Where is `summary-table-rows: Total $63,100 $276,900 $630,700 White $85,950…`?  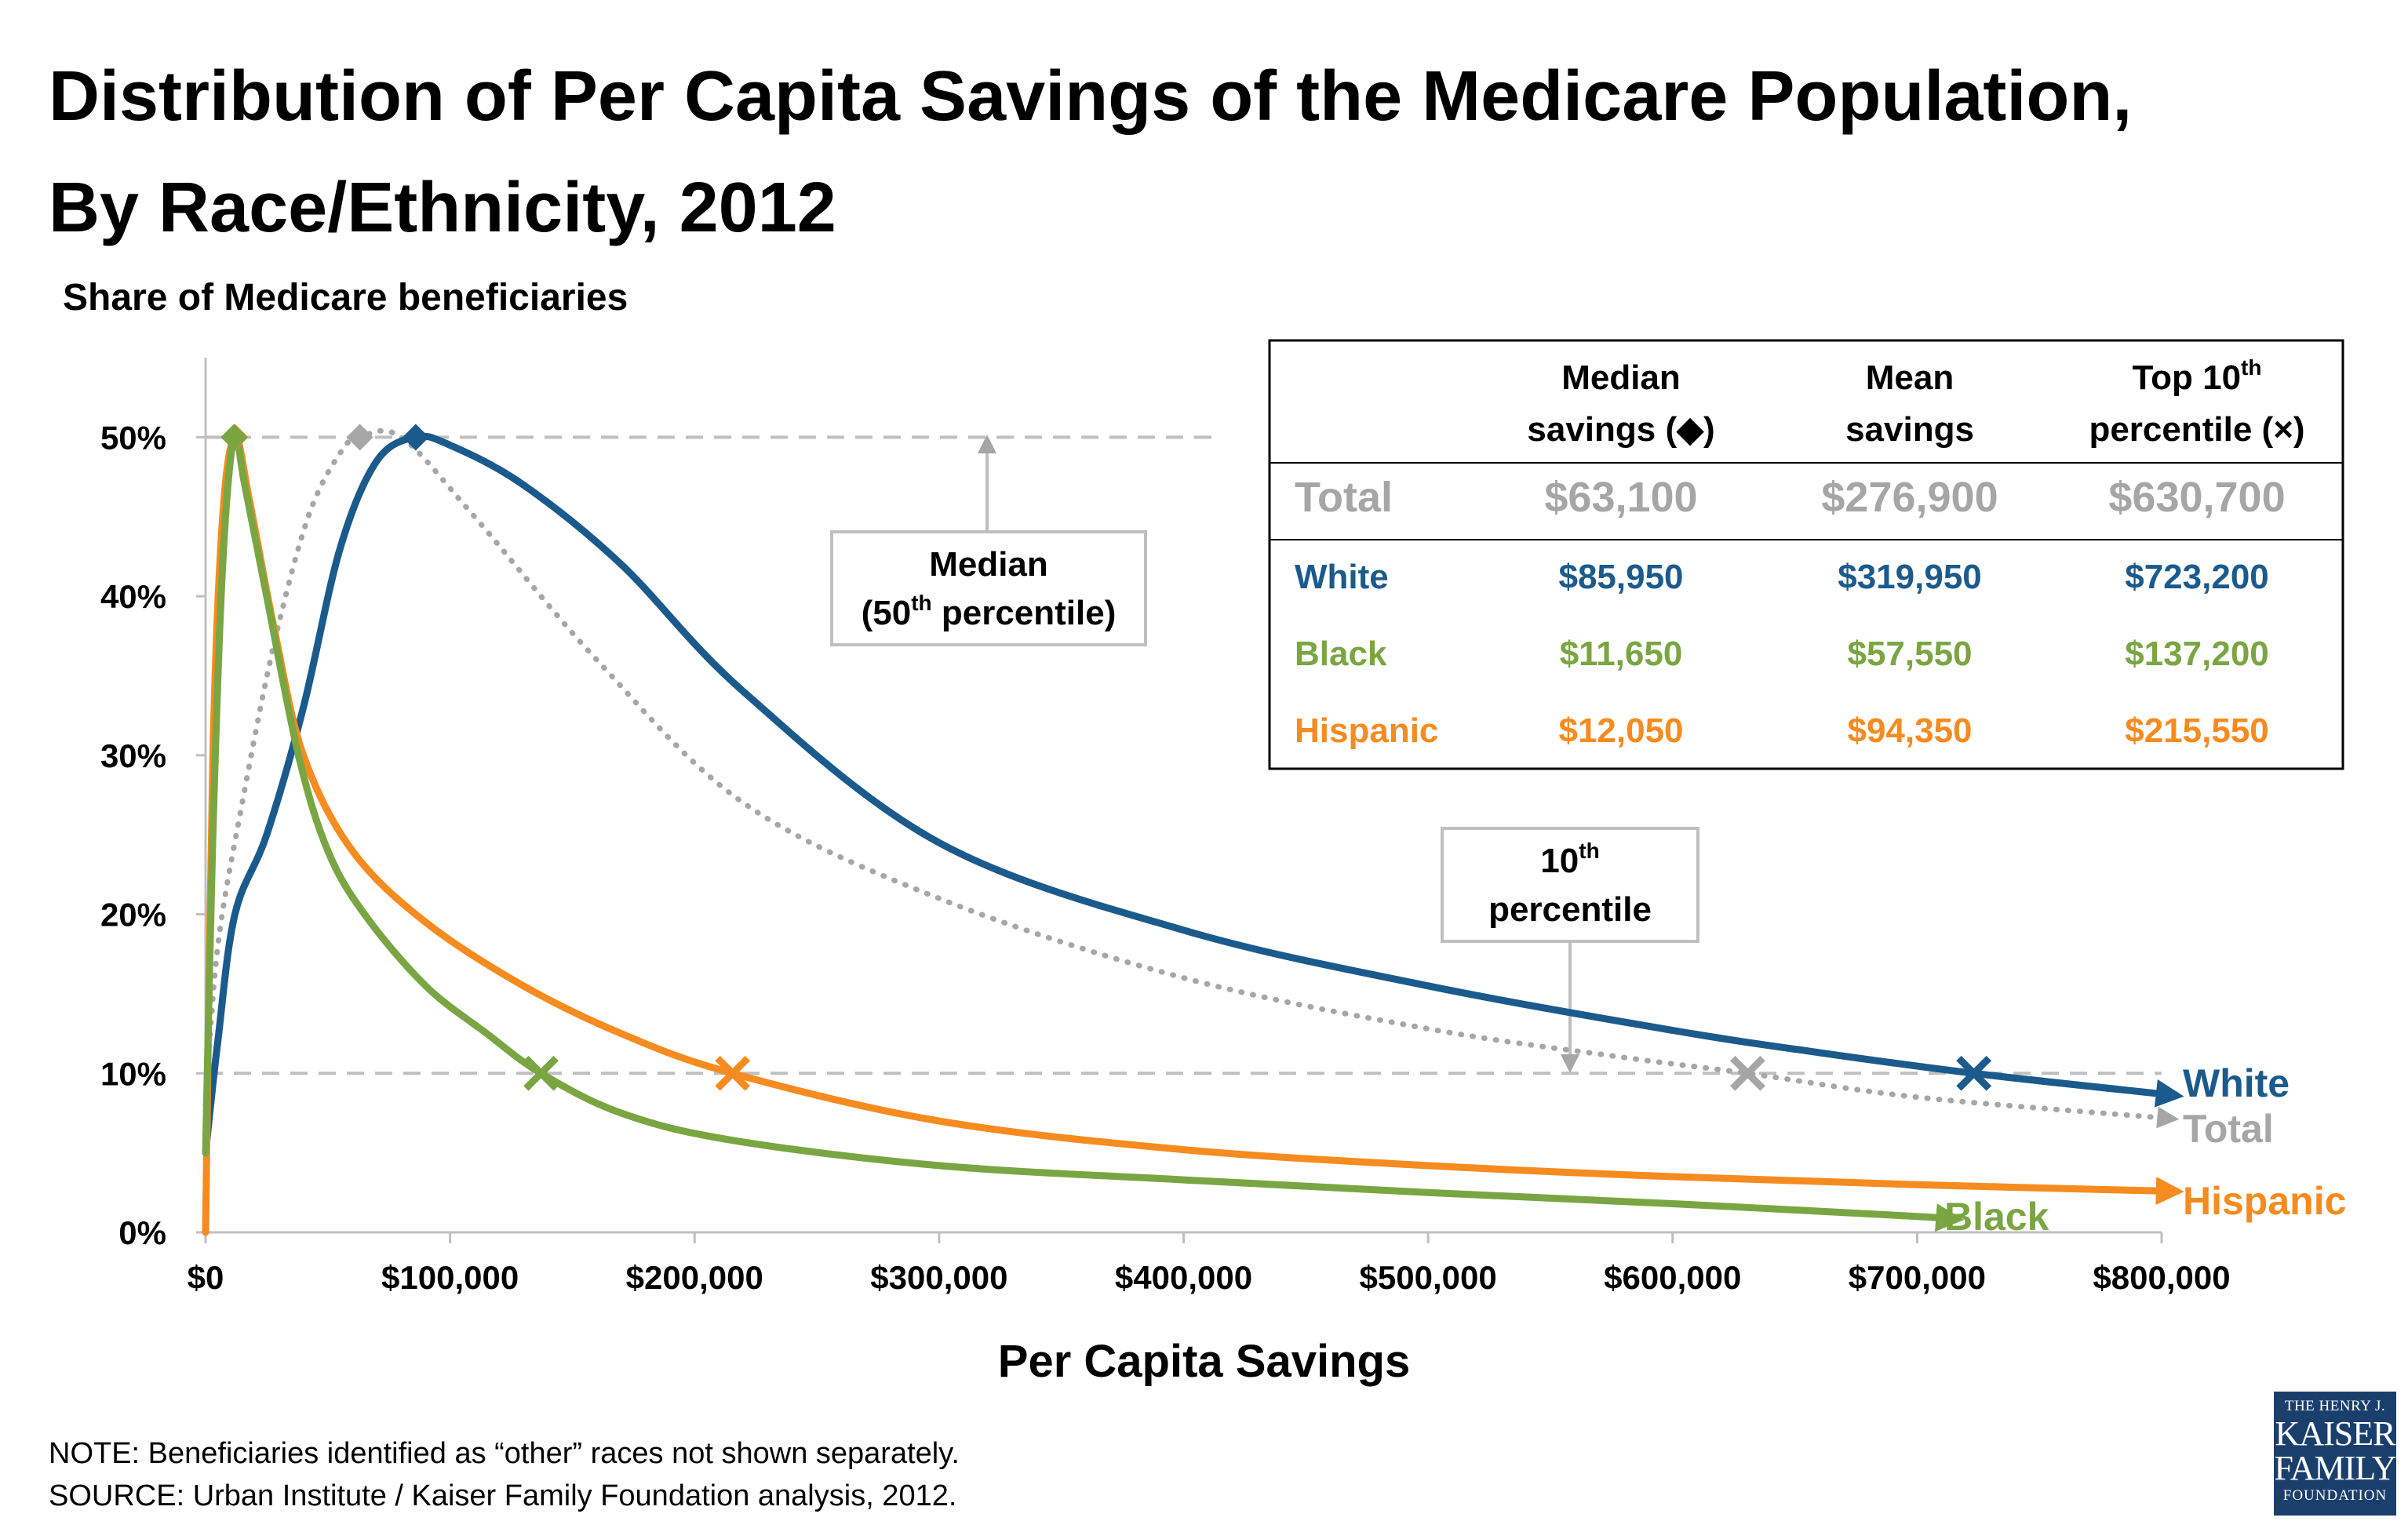 summary-table-rows: Total $63,100 $276,900 $630,700 White $85,950… is located at coordinates (1791, 612).